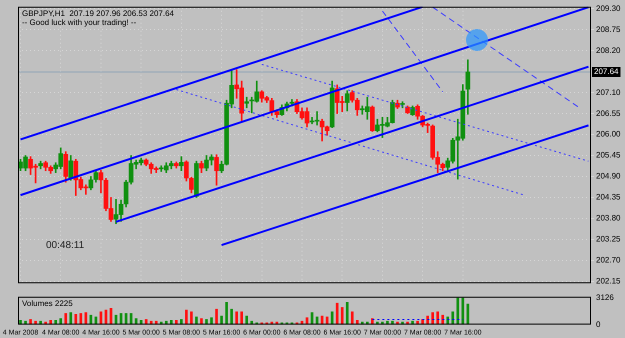  I want to click on chart-title: GBPJPY,H1 207.19 207.96 206.53 207.64, so click(98, 13).